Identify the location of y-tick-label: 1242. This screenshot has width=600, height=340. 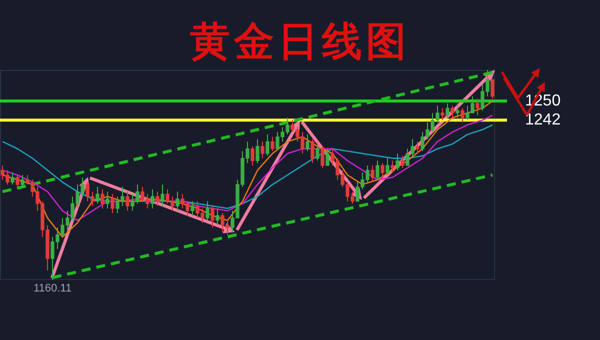
(543, 120).